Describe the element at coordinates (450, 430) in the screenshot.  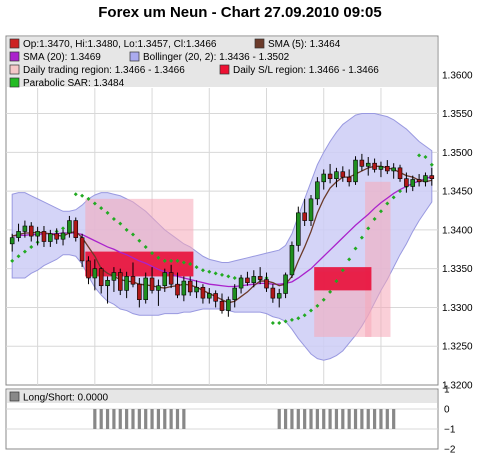
I see `lower-y-tick-label: −1` at that location.